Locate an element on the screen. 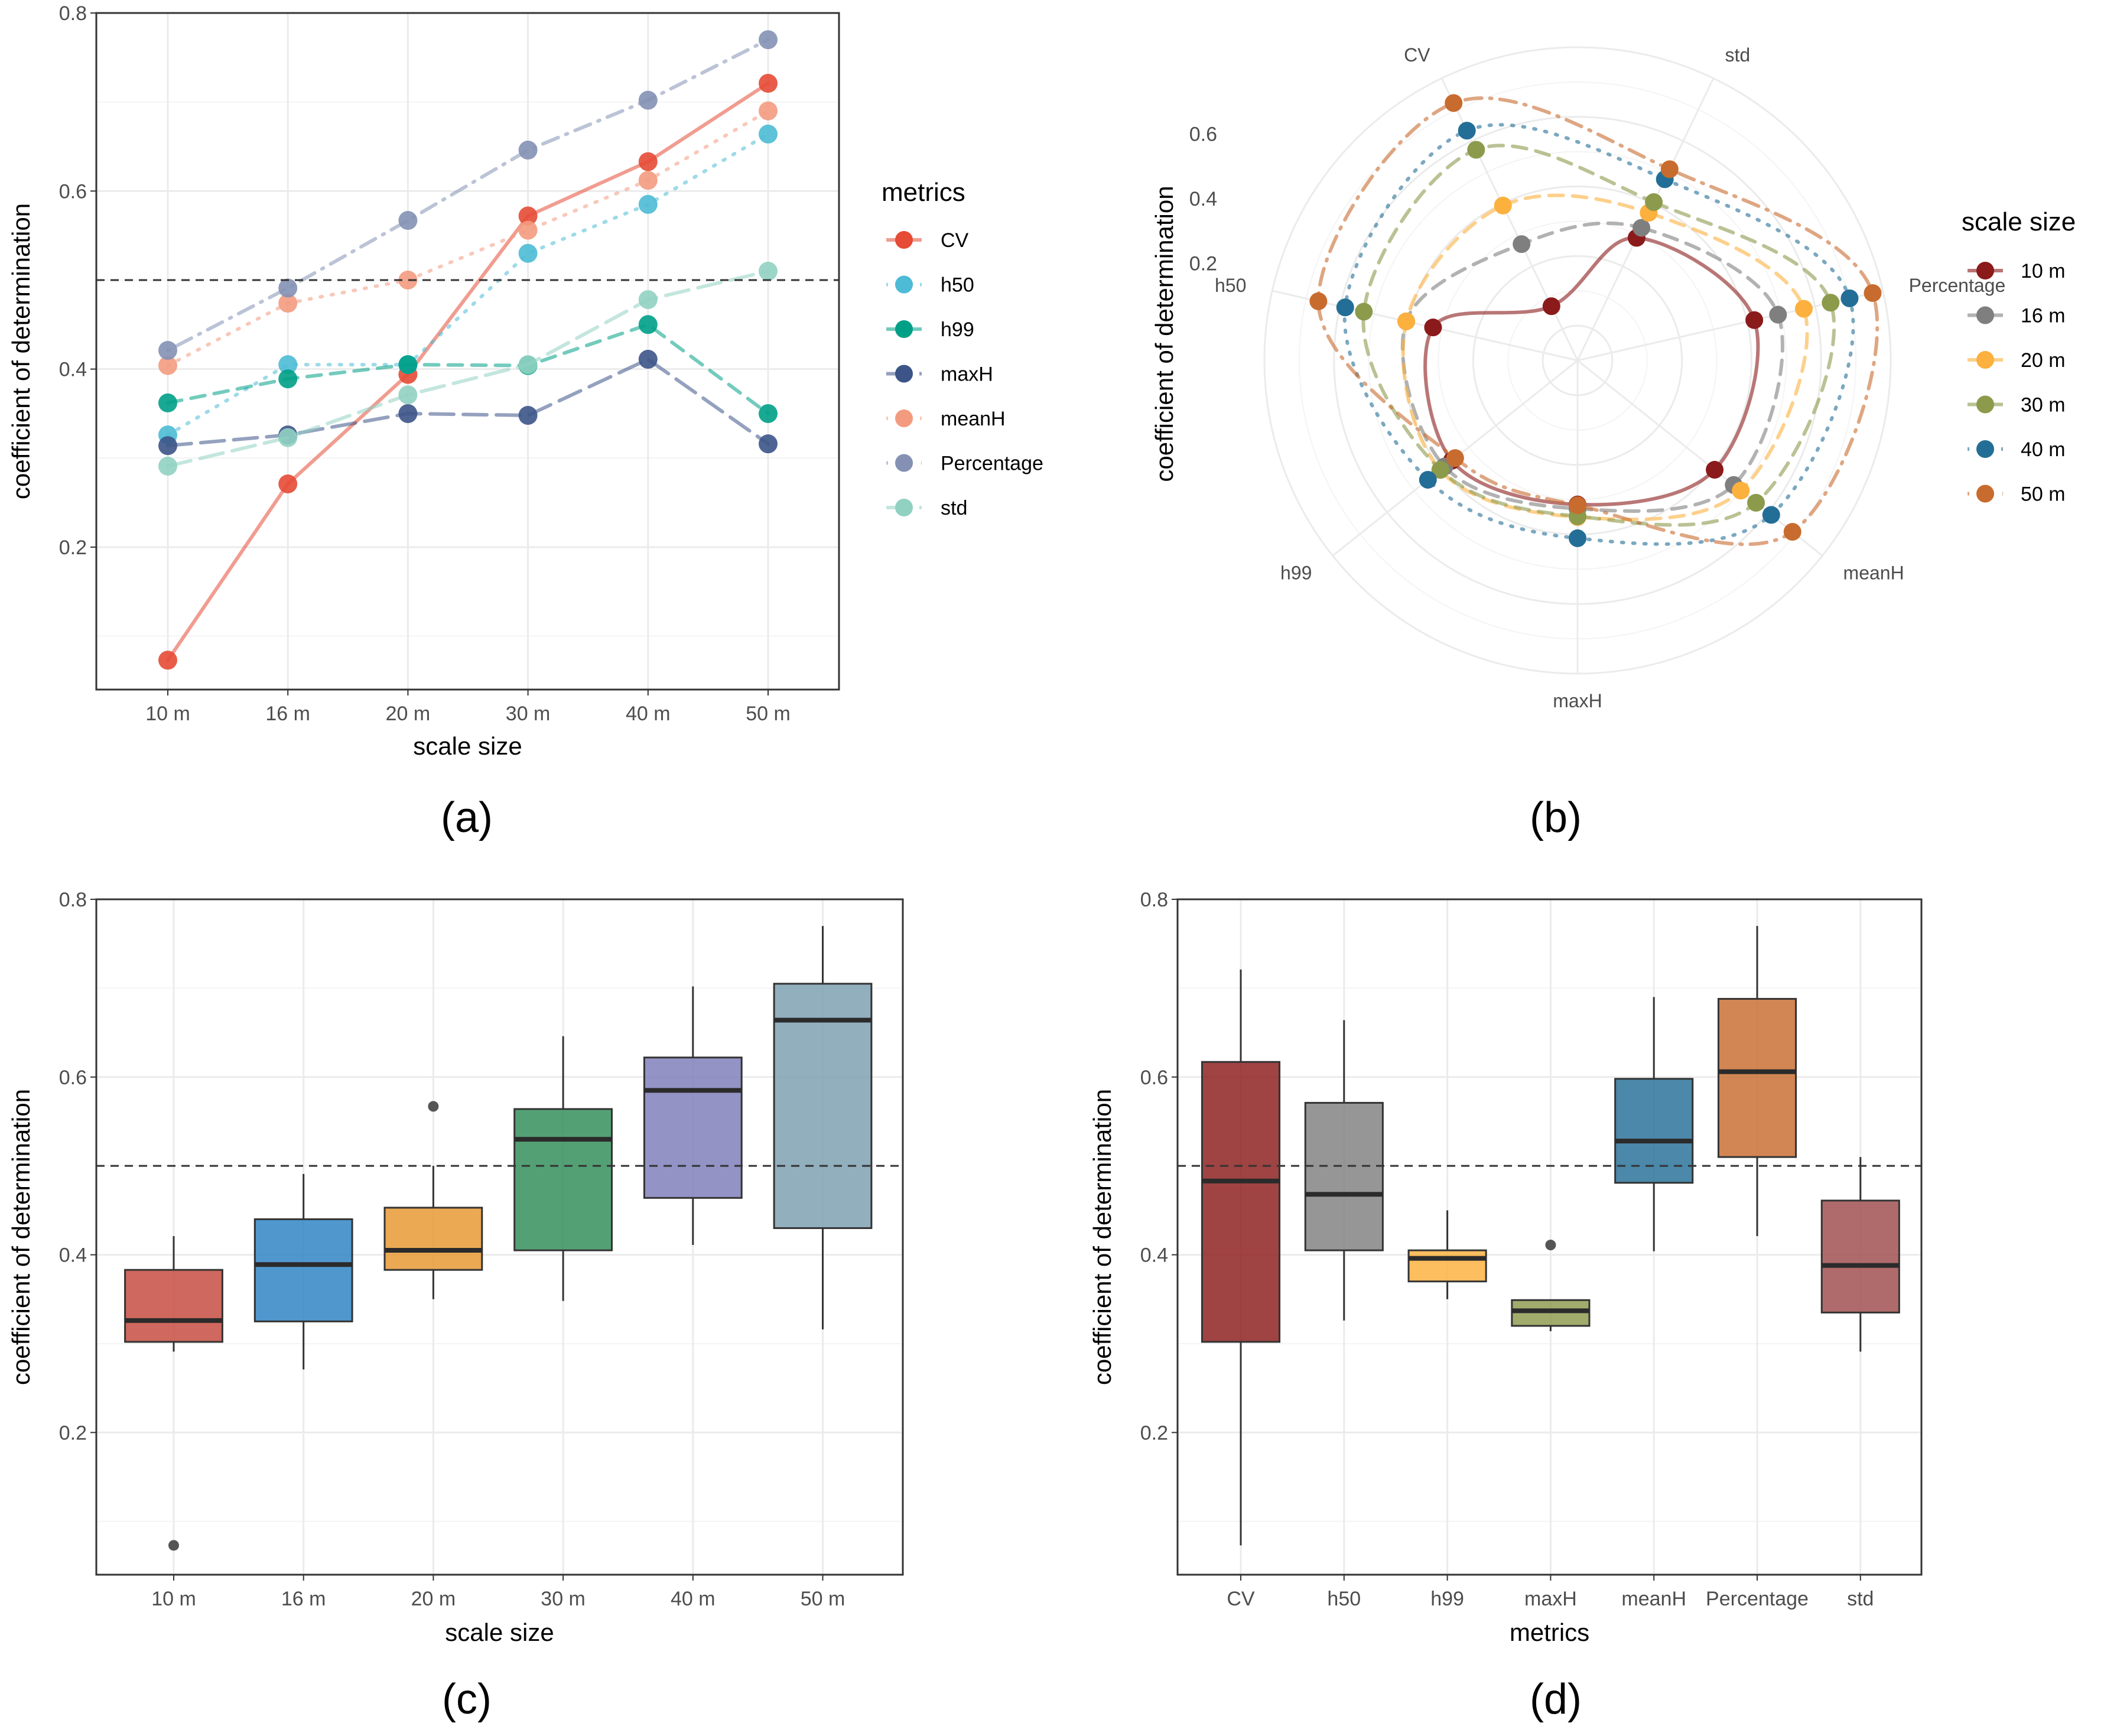 The width and height of the screenshot is (2104, 1736). series-line-CV is located at coordinates (468, 372).